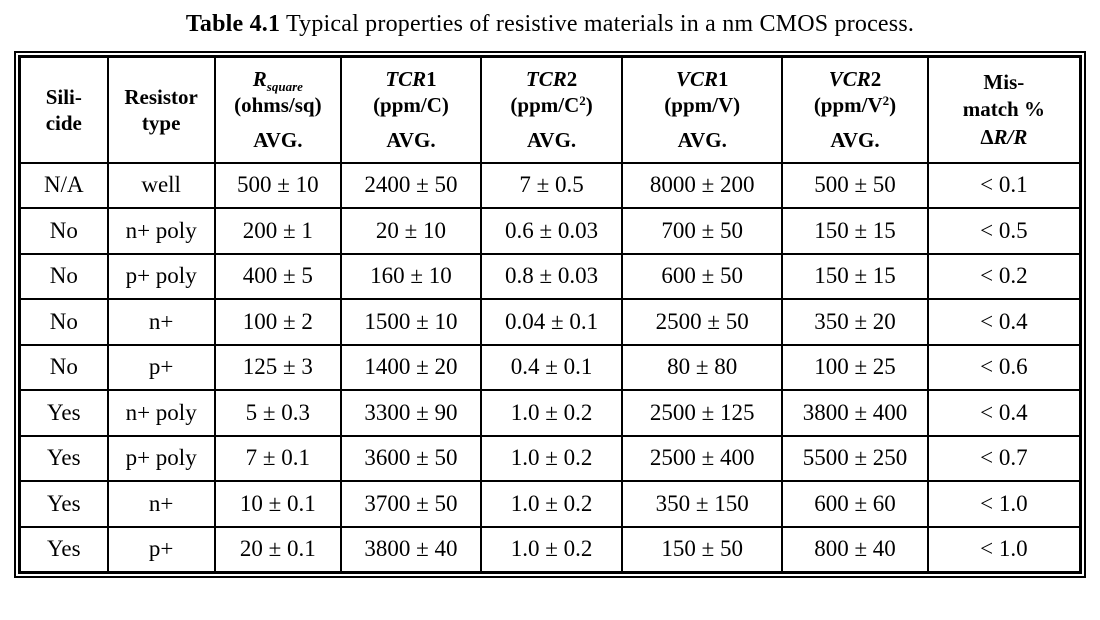  What do you see at coordinates (855, 105) in the screenshot?
I see `header-unit: (ppm/V2)` at bounding box center [855, 105].